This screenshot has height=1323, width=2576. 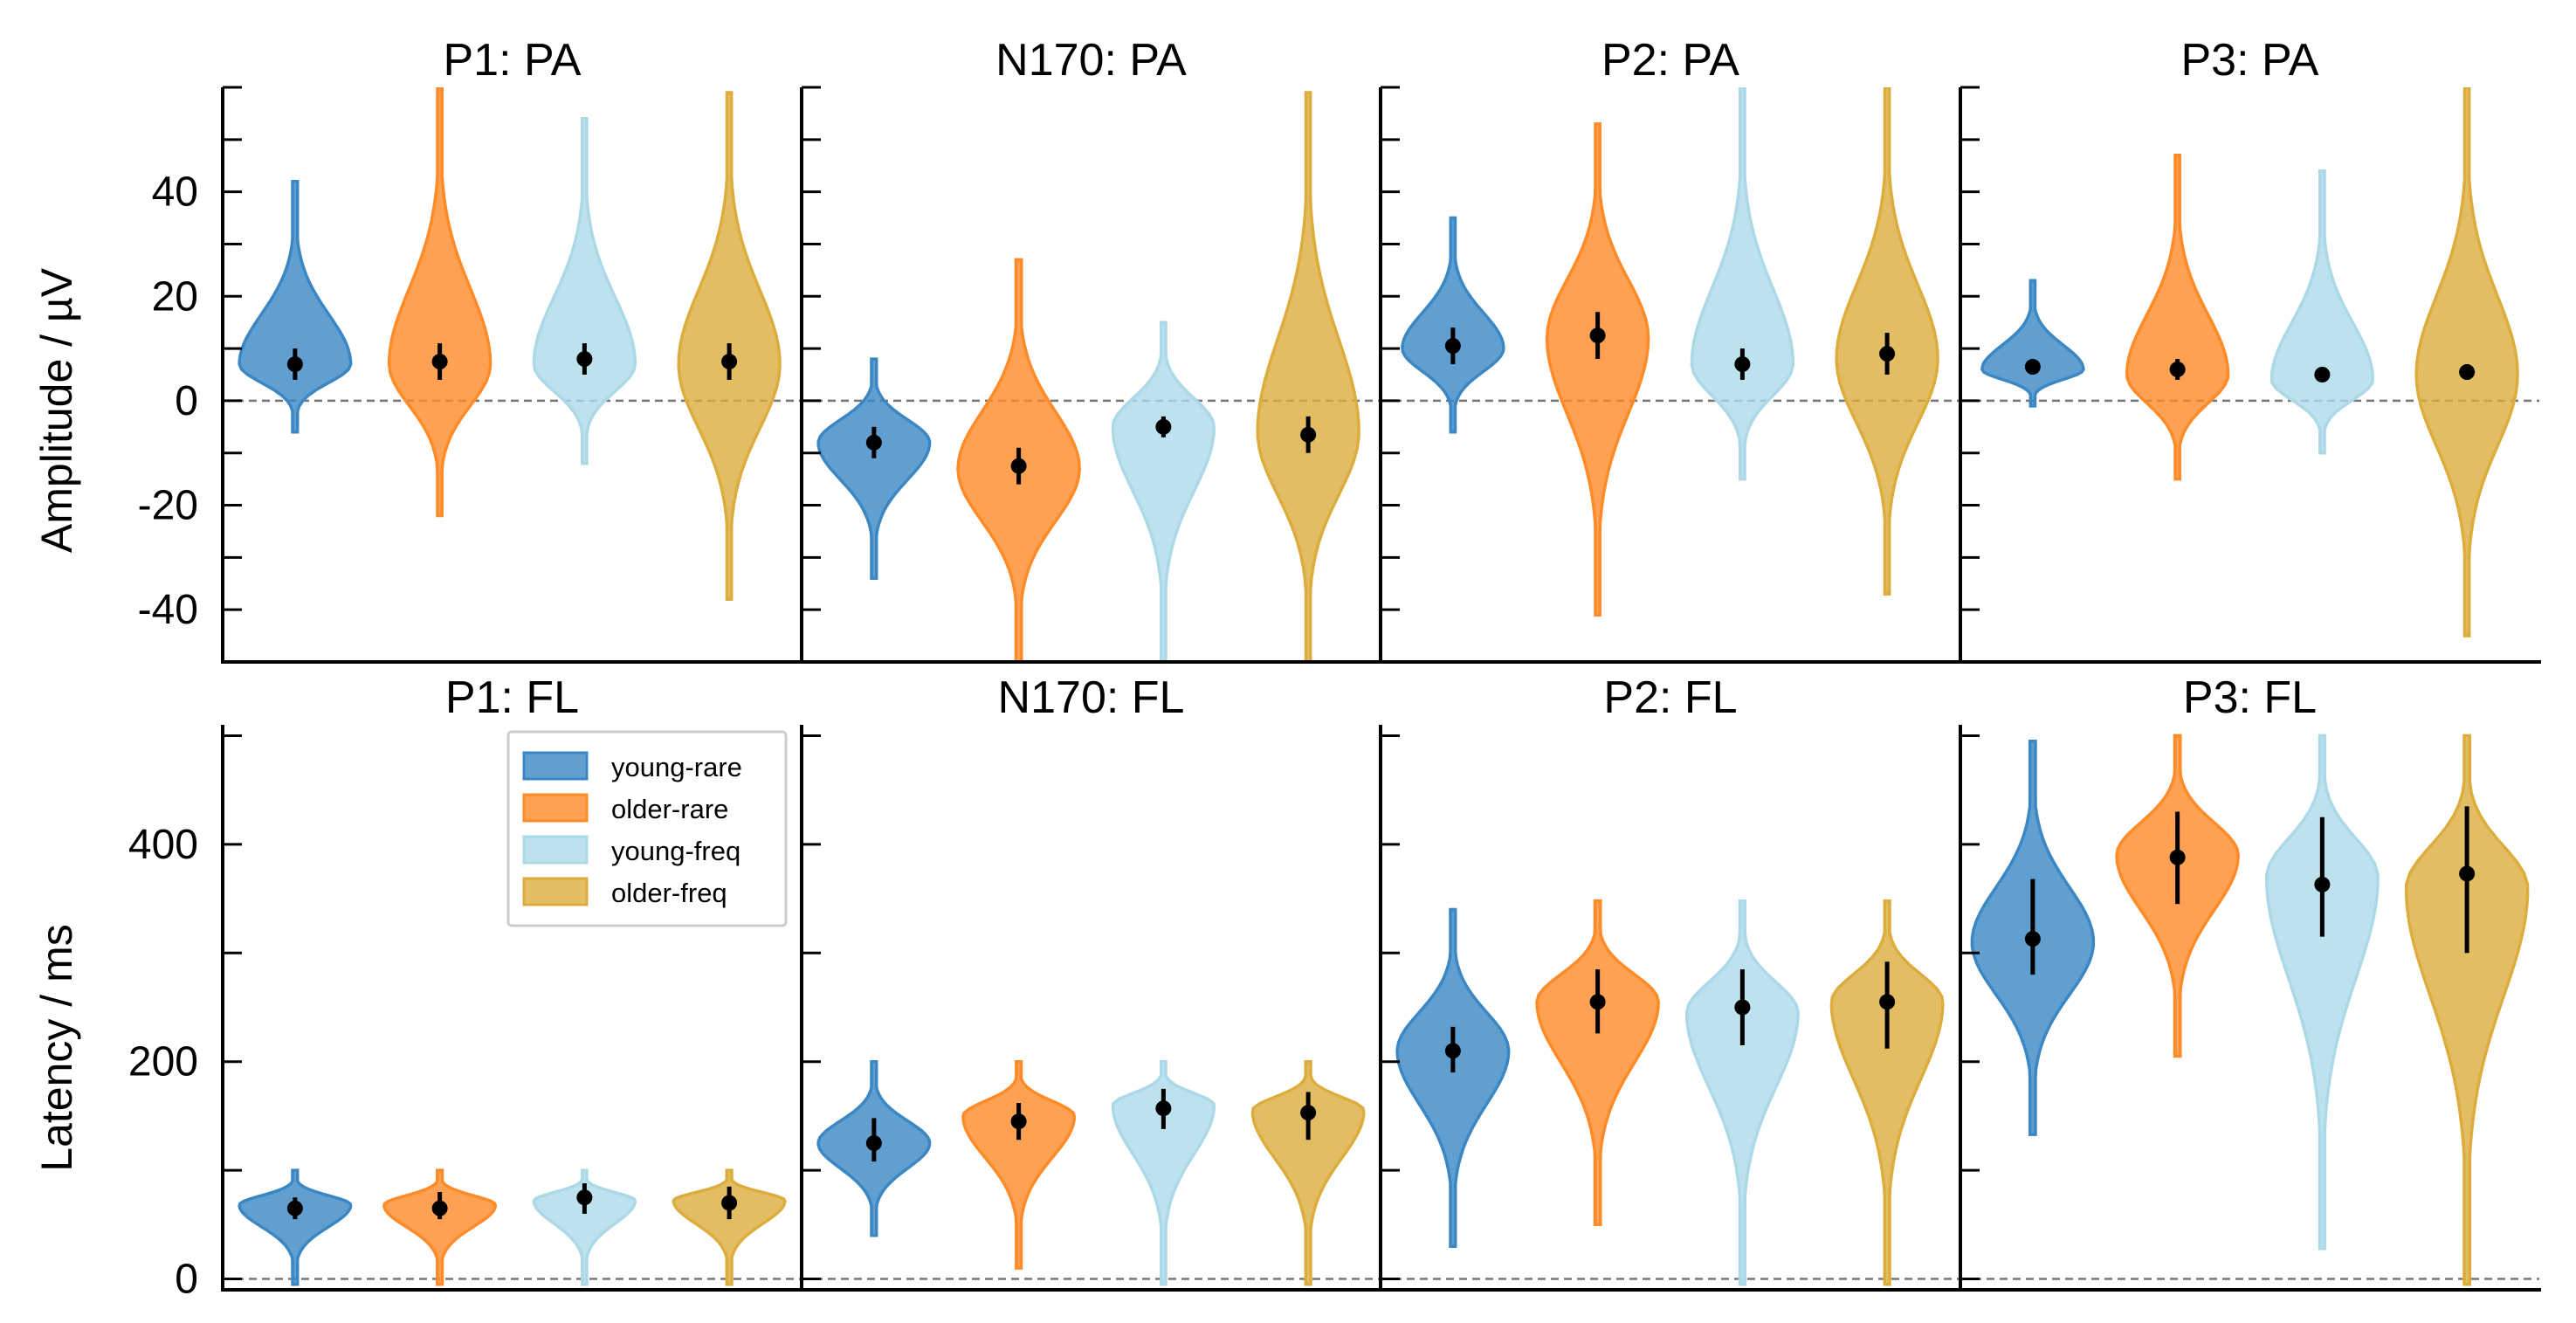 What do you see at coordinates (175, 297) in the screenshot?
I see `y-tick-label: 20` at bounding box center [175, 297].